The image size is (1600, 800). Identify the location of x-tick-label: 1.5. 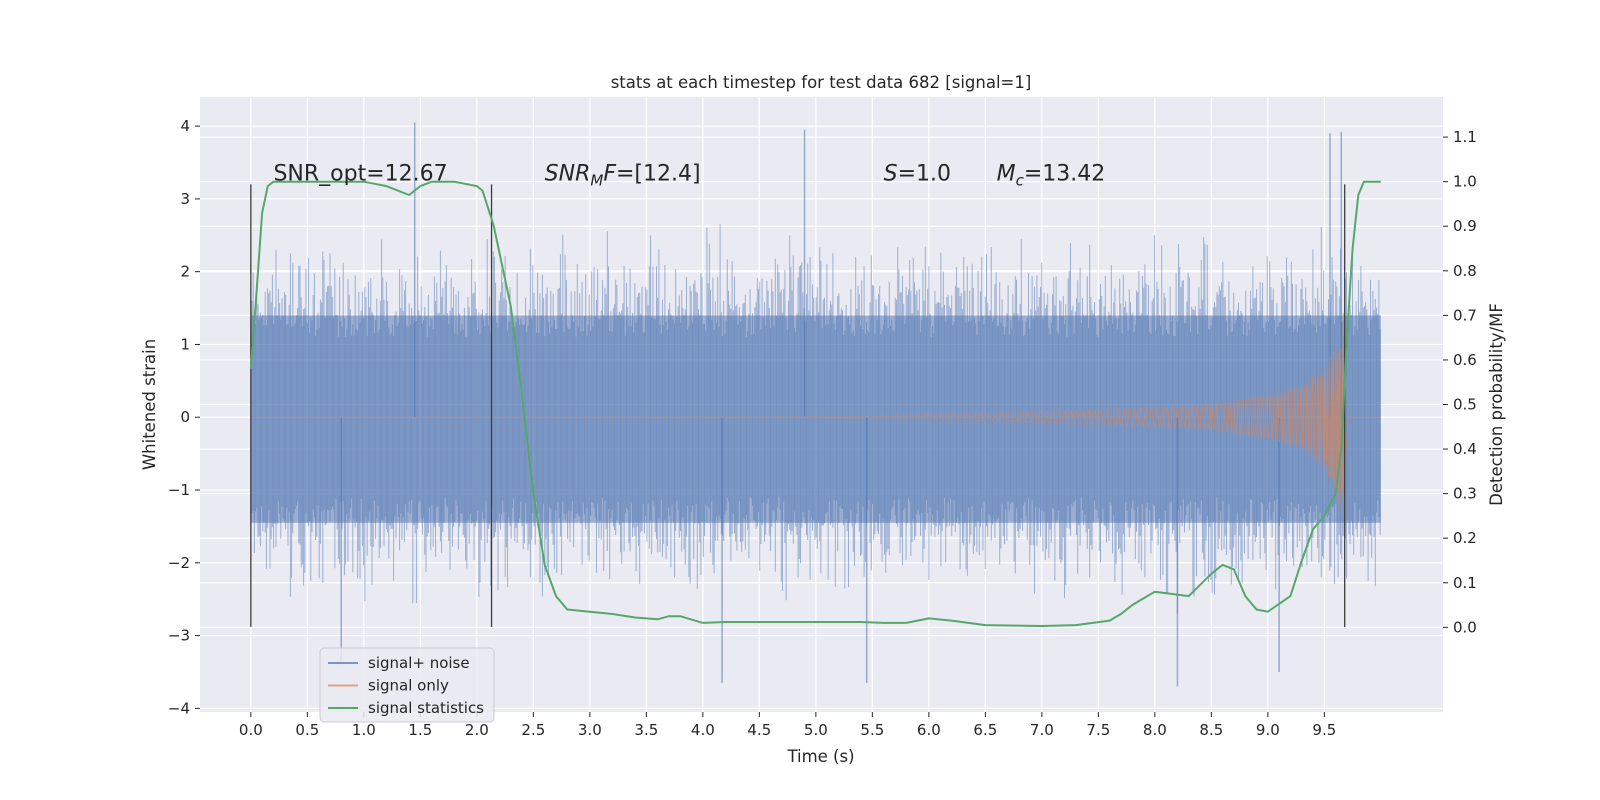
(420, 730).